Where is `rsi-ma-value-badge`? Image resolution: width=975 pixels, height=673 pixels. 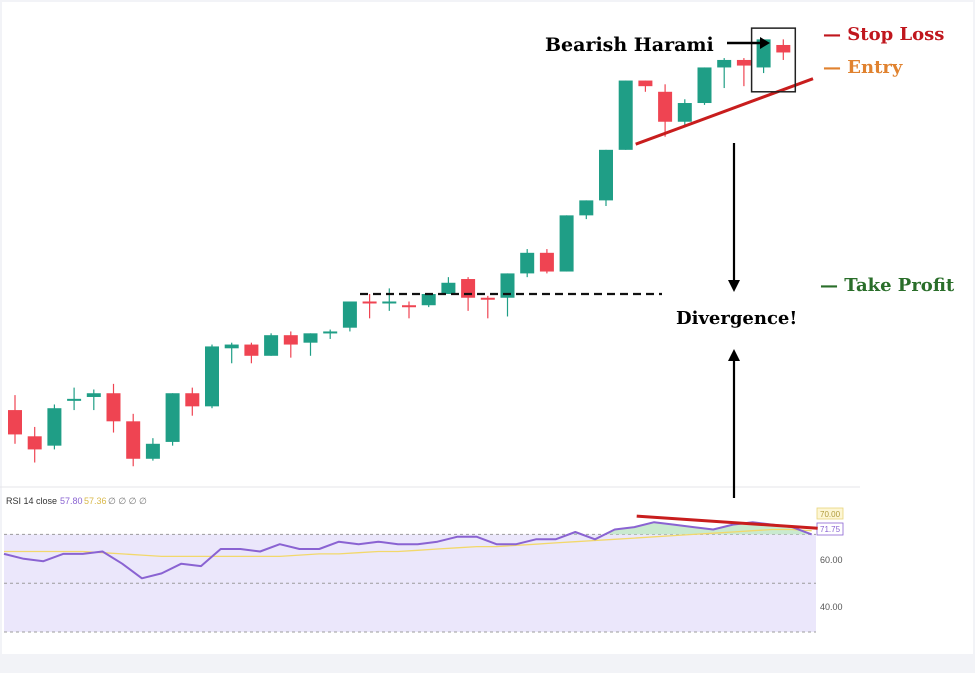 rsi-ma-value-badge is located at coordinates (830, 513).